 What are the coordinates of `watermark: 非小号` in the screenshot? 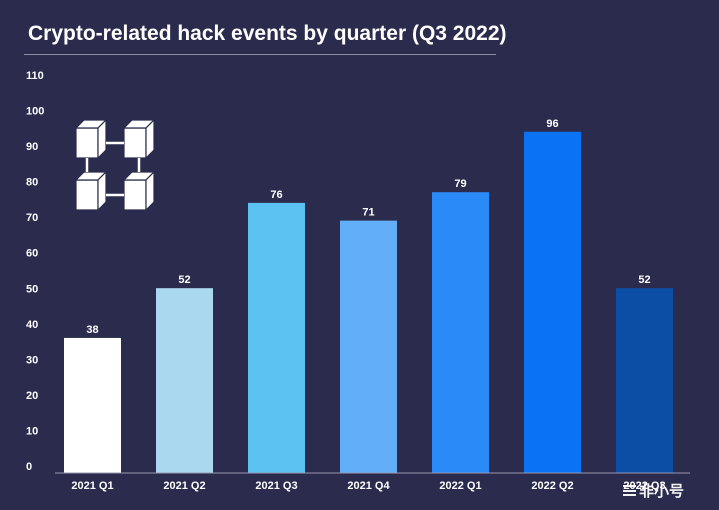 It's located at (653, 490).